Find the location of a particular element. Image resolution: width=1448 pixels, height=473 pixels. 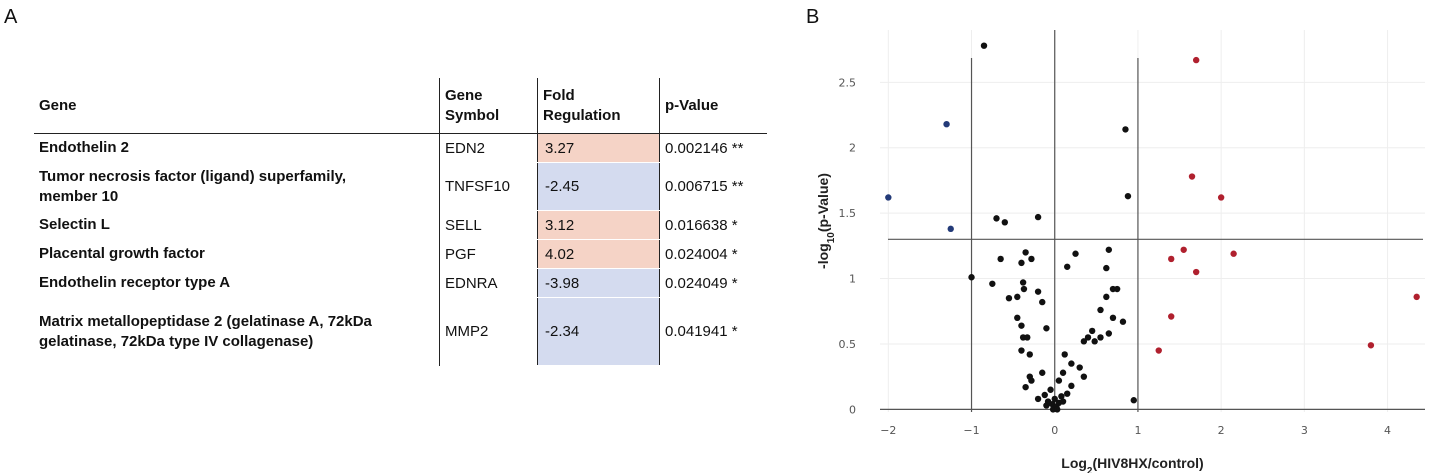

fold-regulation-cell: -2.34 is located at coordinates (598, 331).